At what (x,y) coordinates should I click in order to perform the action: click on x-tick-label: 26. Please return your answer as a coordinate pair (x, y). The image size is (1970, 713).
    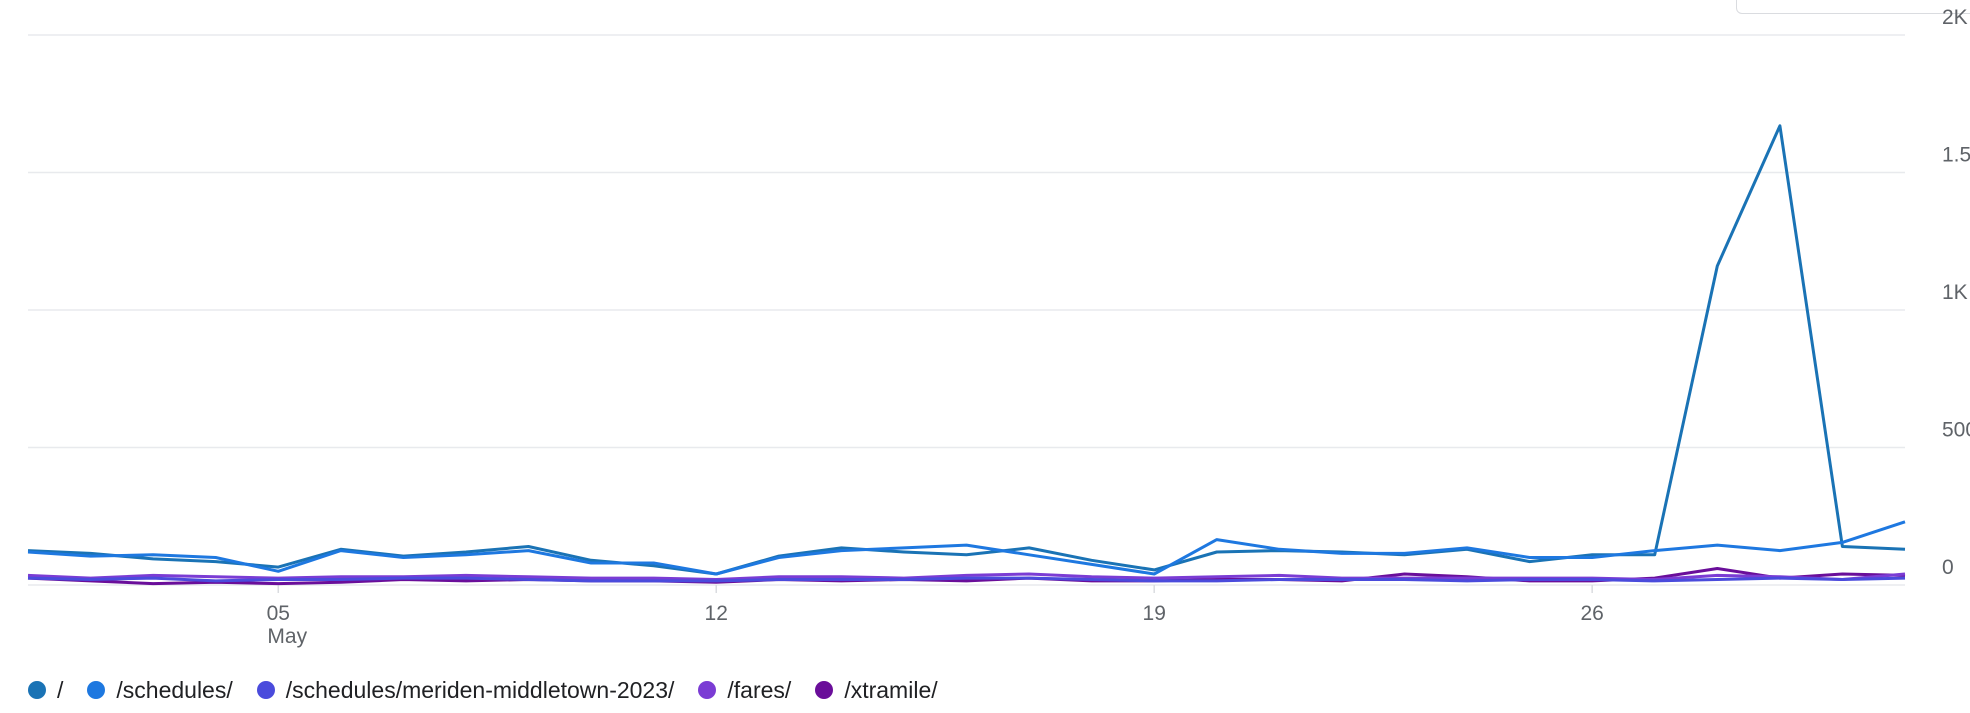
    Looking at the image, I should click on (1591, 613).